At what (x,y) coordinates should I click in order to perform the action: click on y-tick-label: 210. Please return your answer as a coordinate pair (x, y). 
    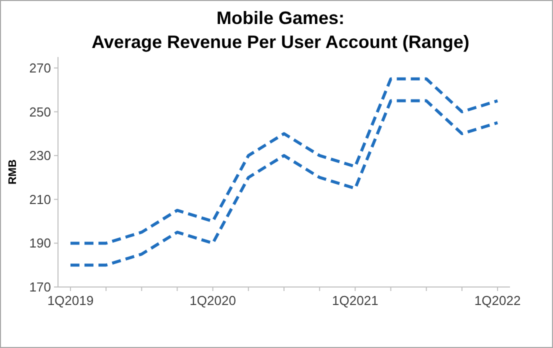
    Looking at the image, I should click on (40, 199).